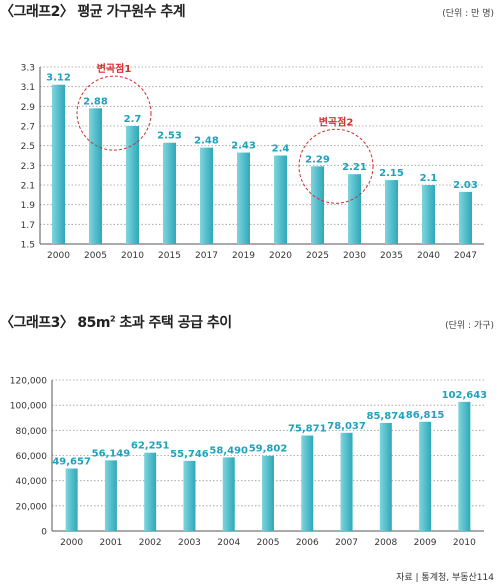  What do you see at coordinates (32, 457) in the screenshot?
I see `chart2-ytick-label: 60,000` at bounding box center [32, 457].